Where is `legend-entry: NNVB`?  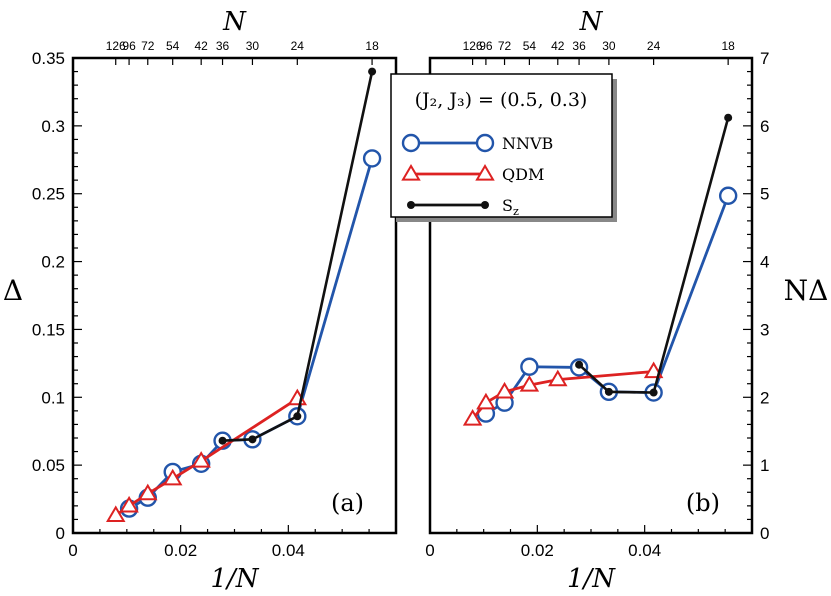
legend-entry: NNVB is located at coordinates (477, 143).